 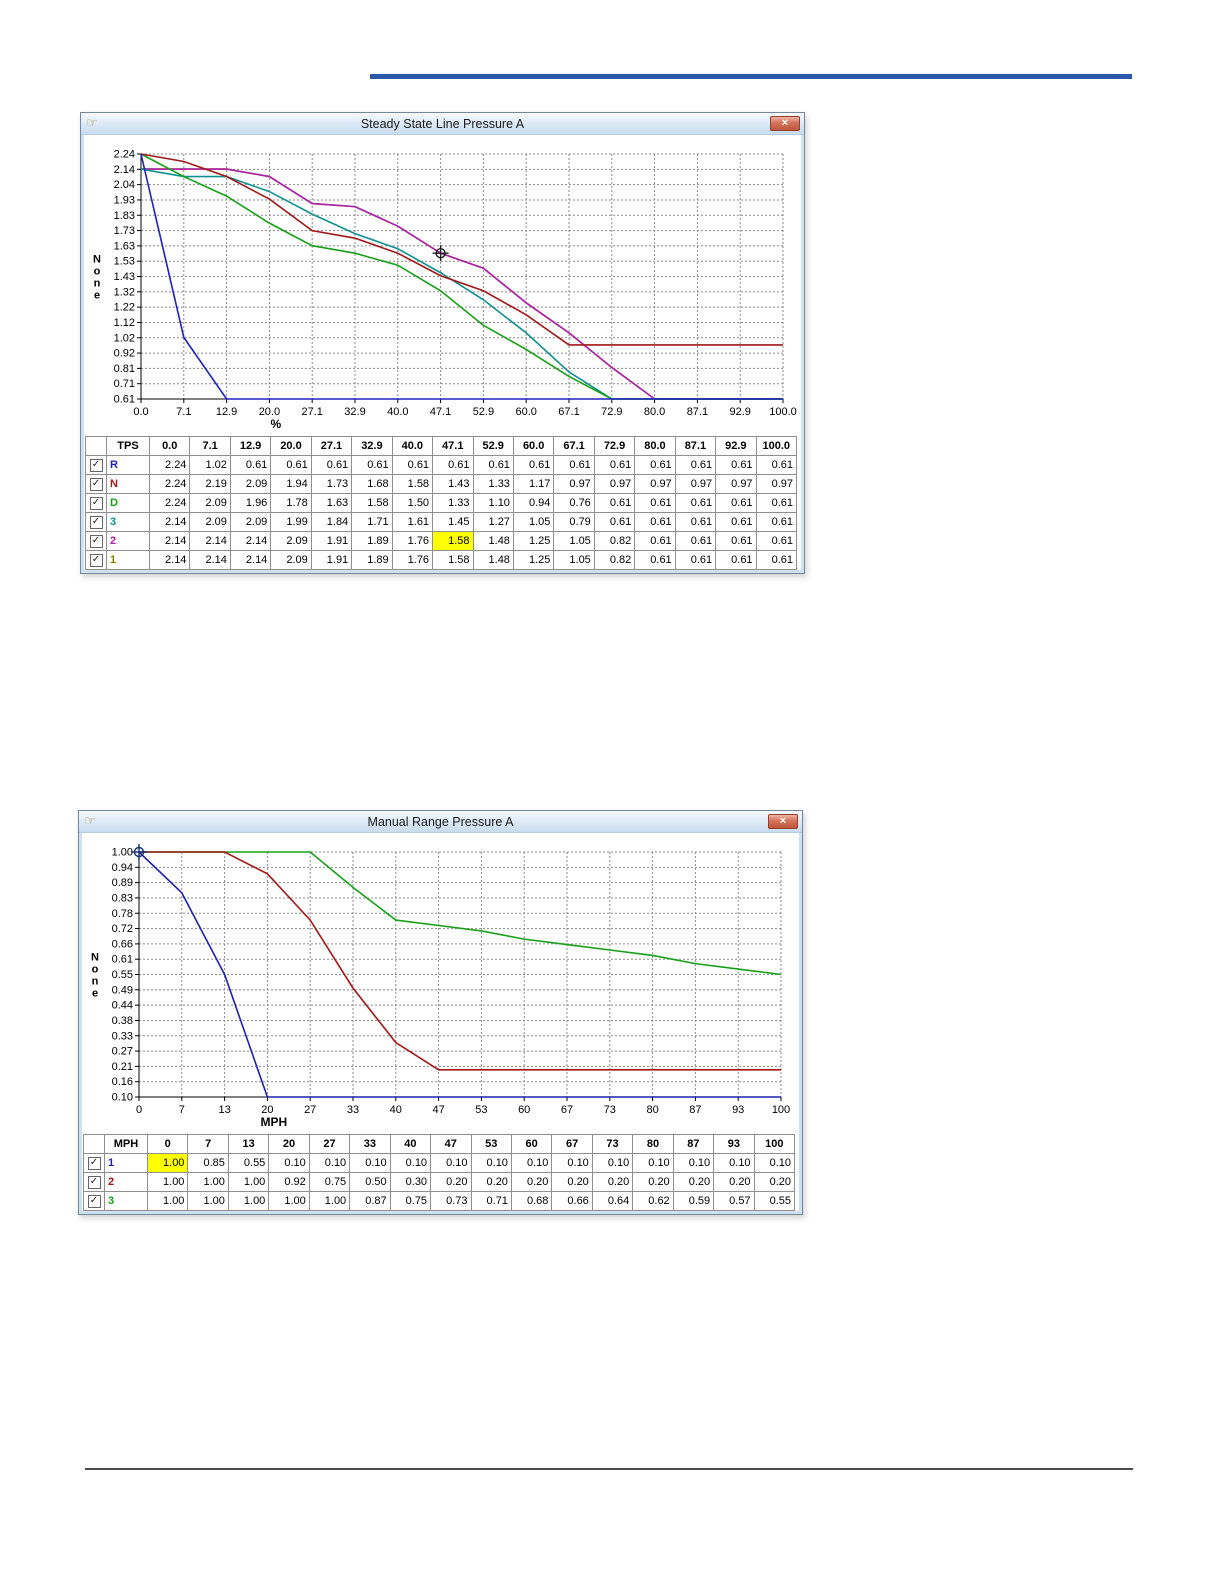 What do you see at coordinates (533, 560) in the screenshot?
I see `value-cell: 1.25` at bounding box center [533, 560].